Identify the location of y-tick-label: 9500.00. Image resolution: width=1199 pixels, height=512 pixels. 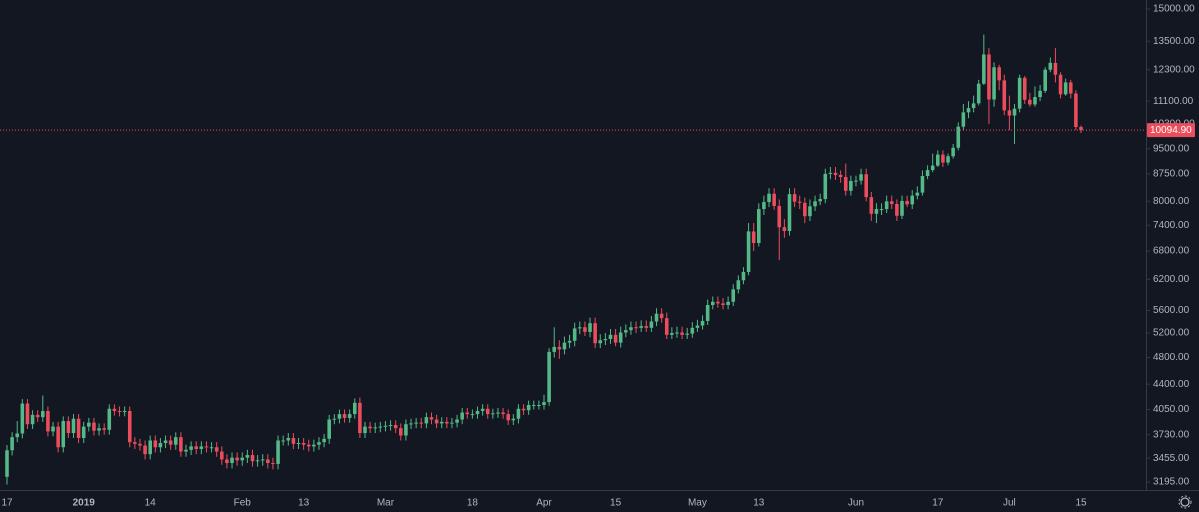
(1171, 148).